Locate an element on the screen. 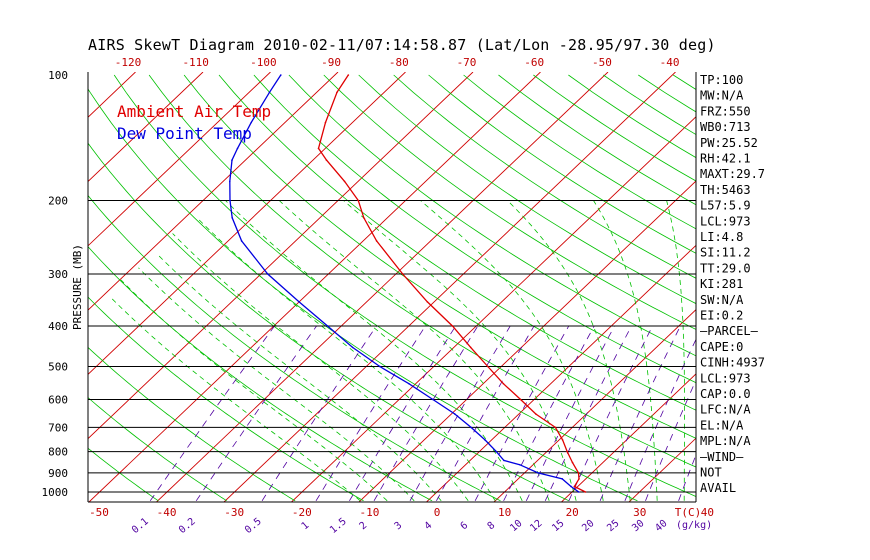 The image size is (870, 560). pressure-tick-label: 200 is located at coordinates (58, 201).